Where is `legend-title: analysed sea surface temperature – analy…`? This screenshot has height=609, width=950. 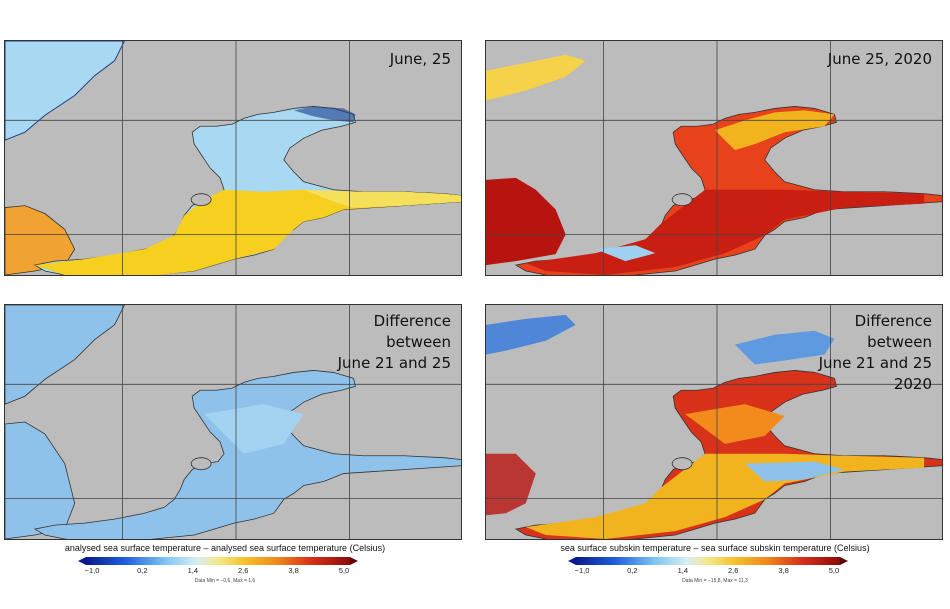 legend-title: analysed sea surface temperature – analy… is located at coordinates (225, 548).